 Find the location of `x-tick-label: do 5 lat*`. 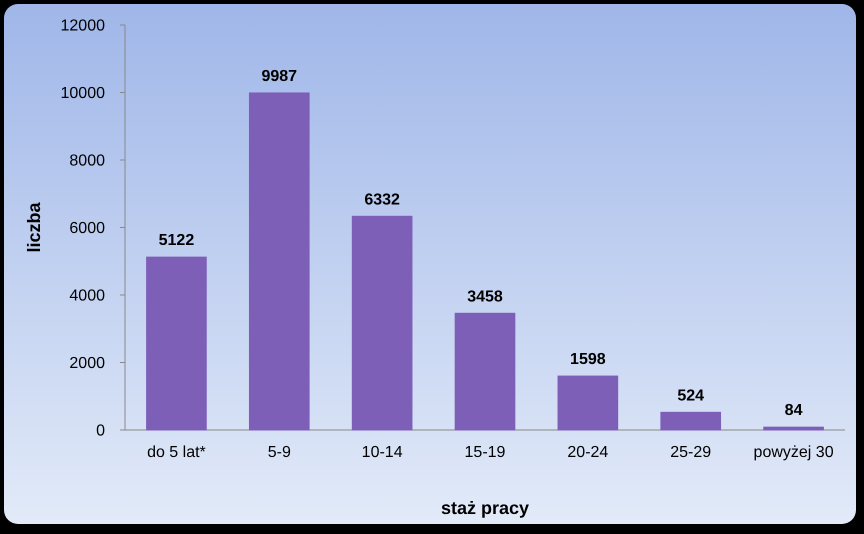

x-tick-label: do 5 lat* is located at coordinates (176, 452).